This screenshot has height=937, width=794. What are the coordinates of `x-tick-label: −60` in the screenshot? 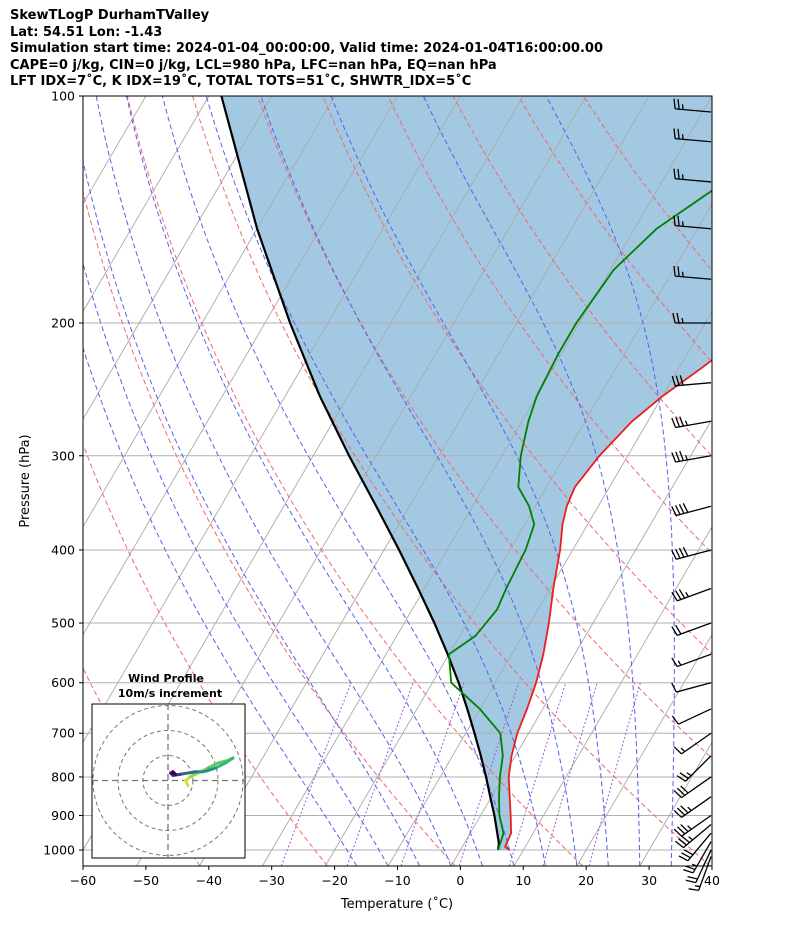 It's located at (83, 880).